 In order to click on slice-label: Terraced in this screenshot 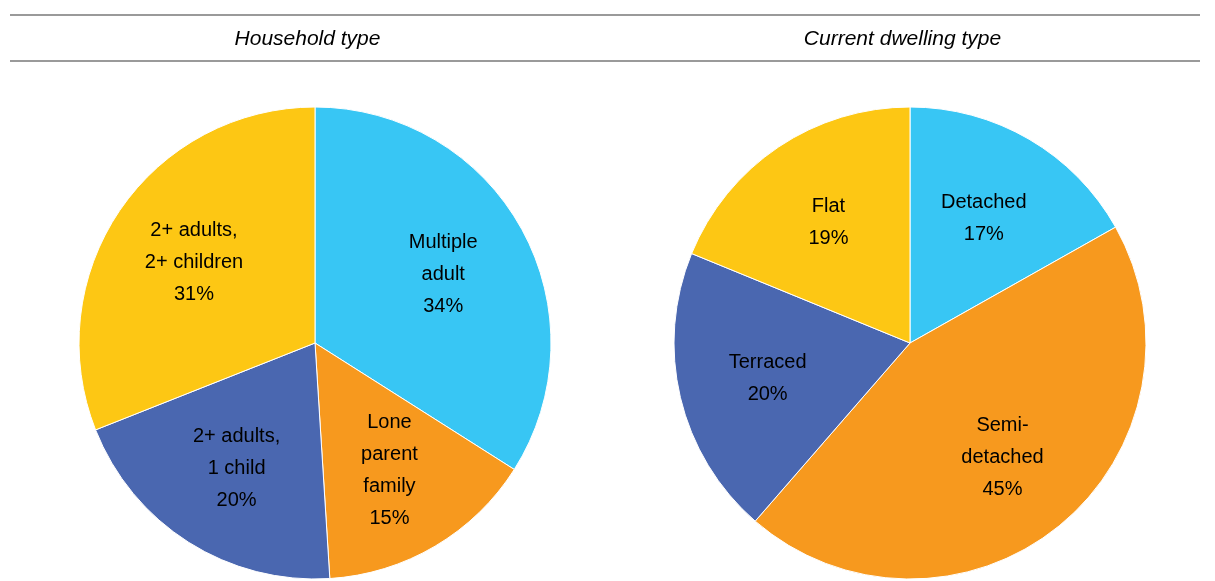, I will do `click(767, 360)`.